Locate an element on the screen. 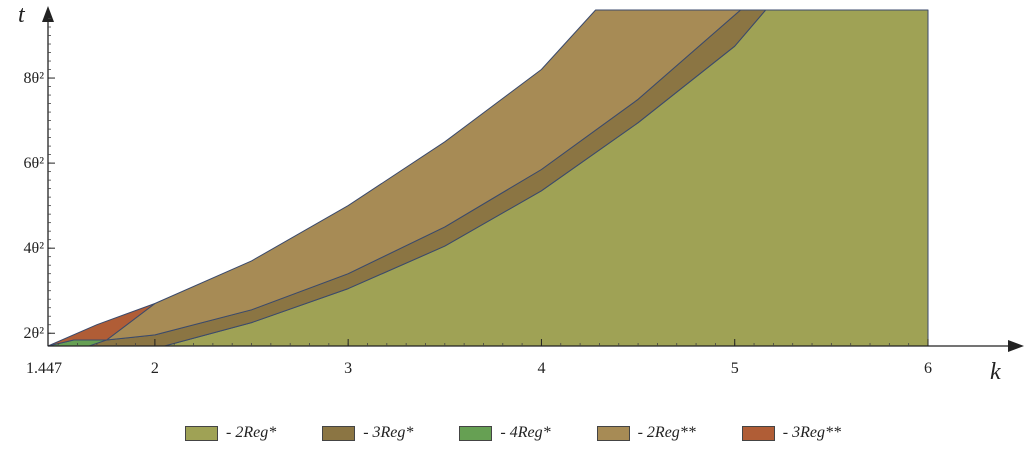 The width and height of the screenshot is (1026, 457). legend-label-4reg-star: - 4Reg* is located at coordinates (525, 432).